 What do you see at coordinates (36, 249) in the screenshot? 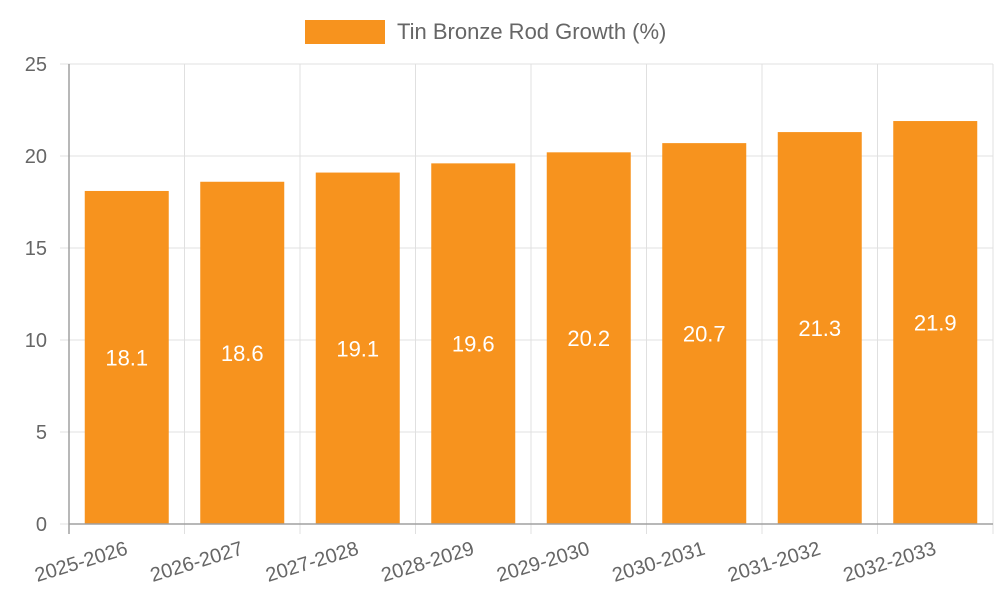
I see `y-tick-label: 15` at bounding box center [36, 249].